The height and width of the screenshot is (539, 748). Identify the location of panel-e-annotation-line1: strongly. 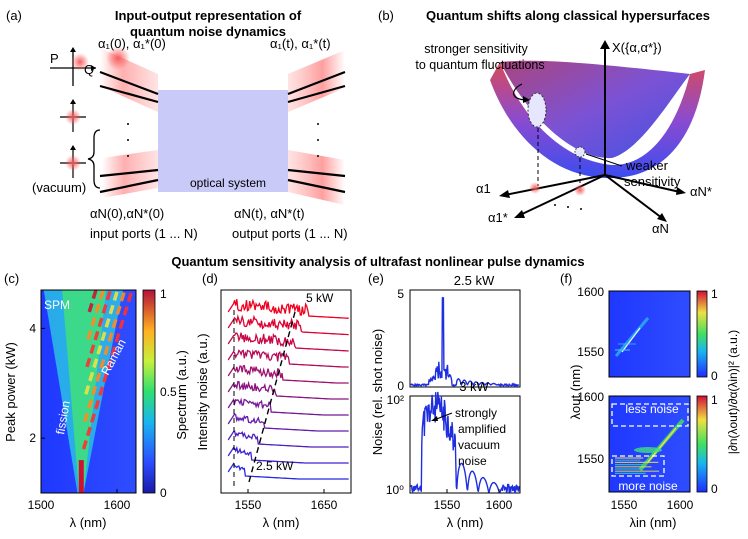
(476, 413).